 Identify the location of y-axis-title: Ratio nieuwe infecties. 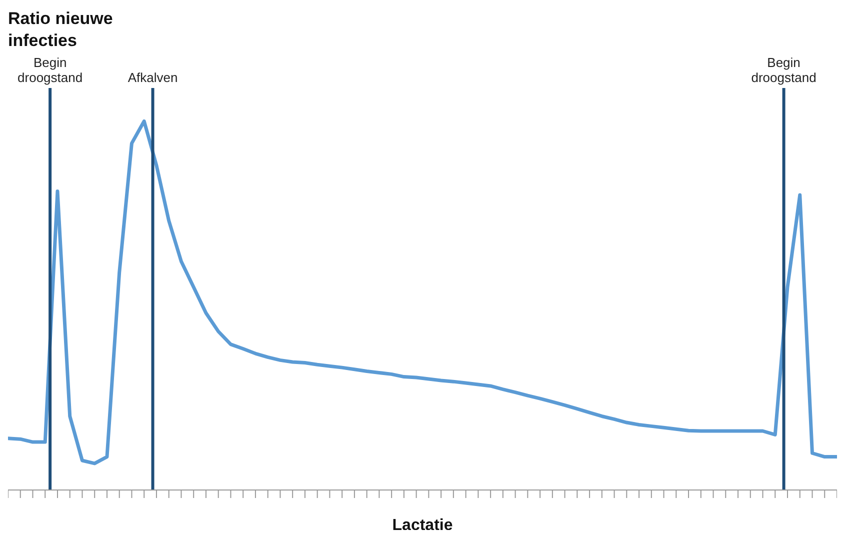
(61, 30).